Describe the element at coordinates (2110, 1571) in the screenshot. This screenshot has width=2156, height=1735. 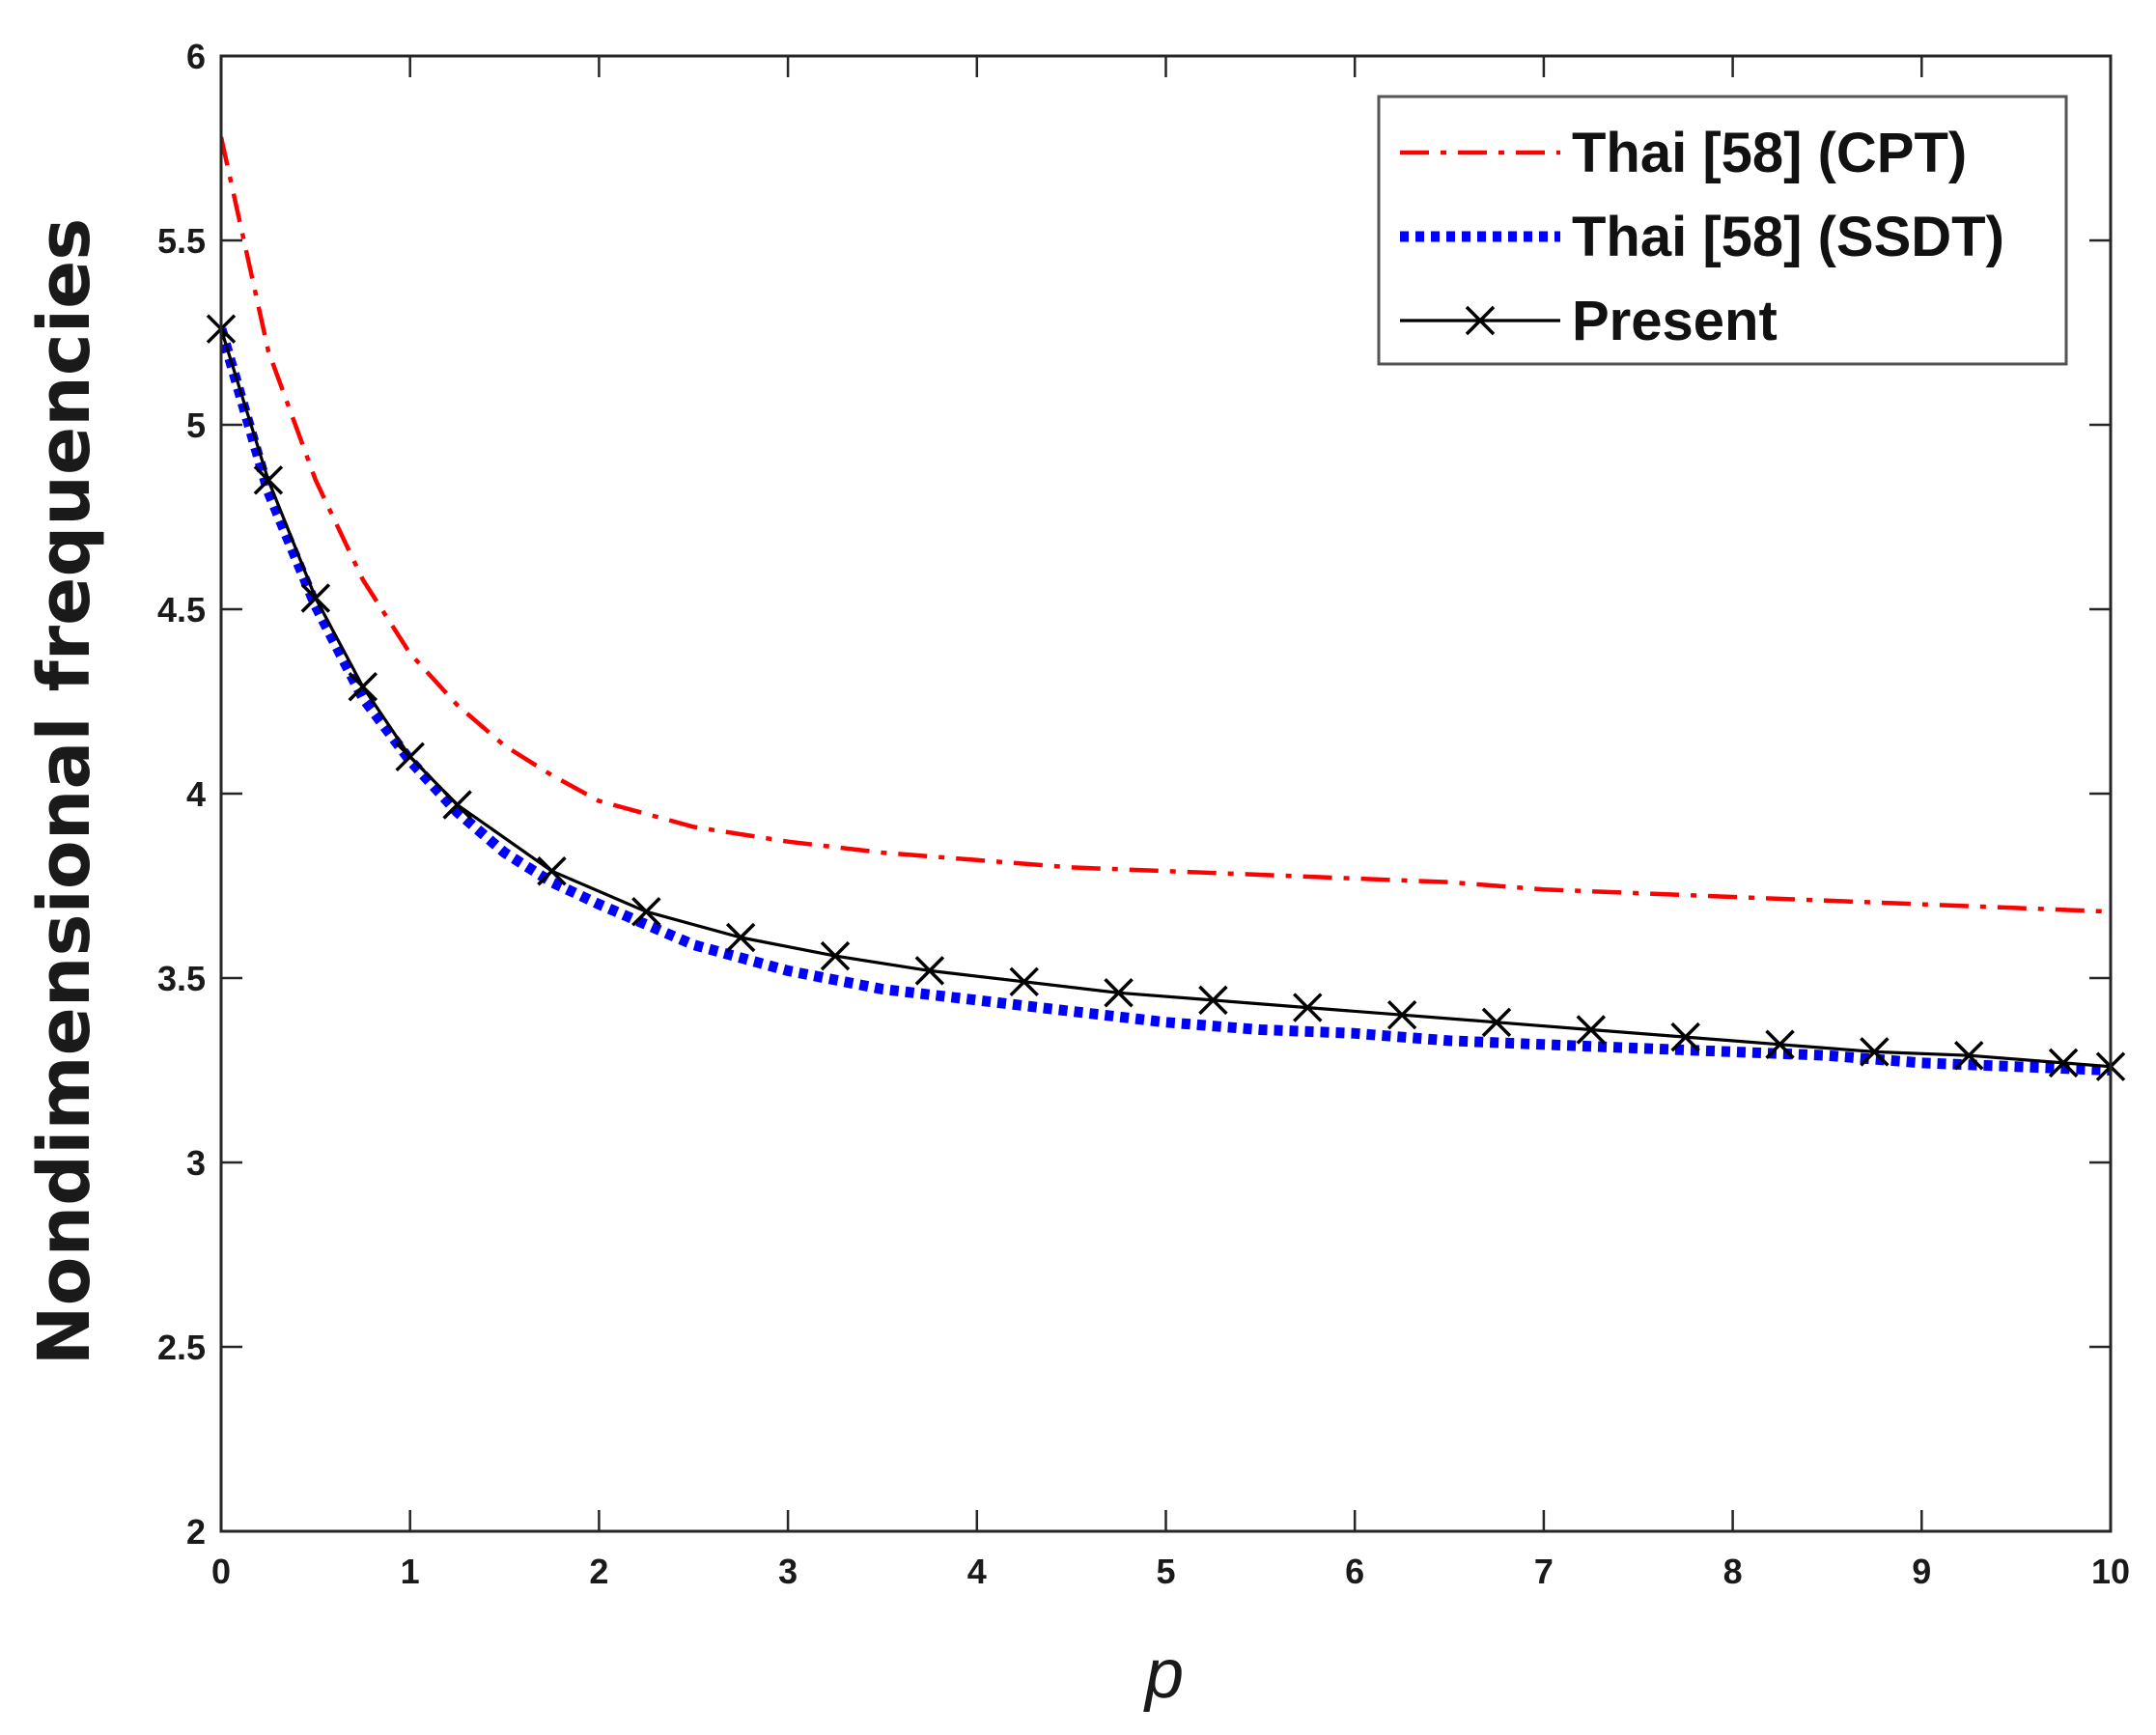
I see `x-tick-label: 10` at that location.